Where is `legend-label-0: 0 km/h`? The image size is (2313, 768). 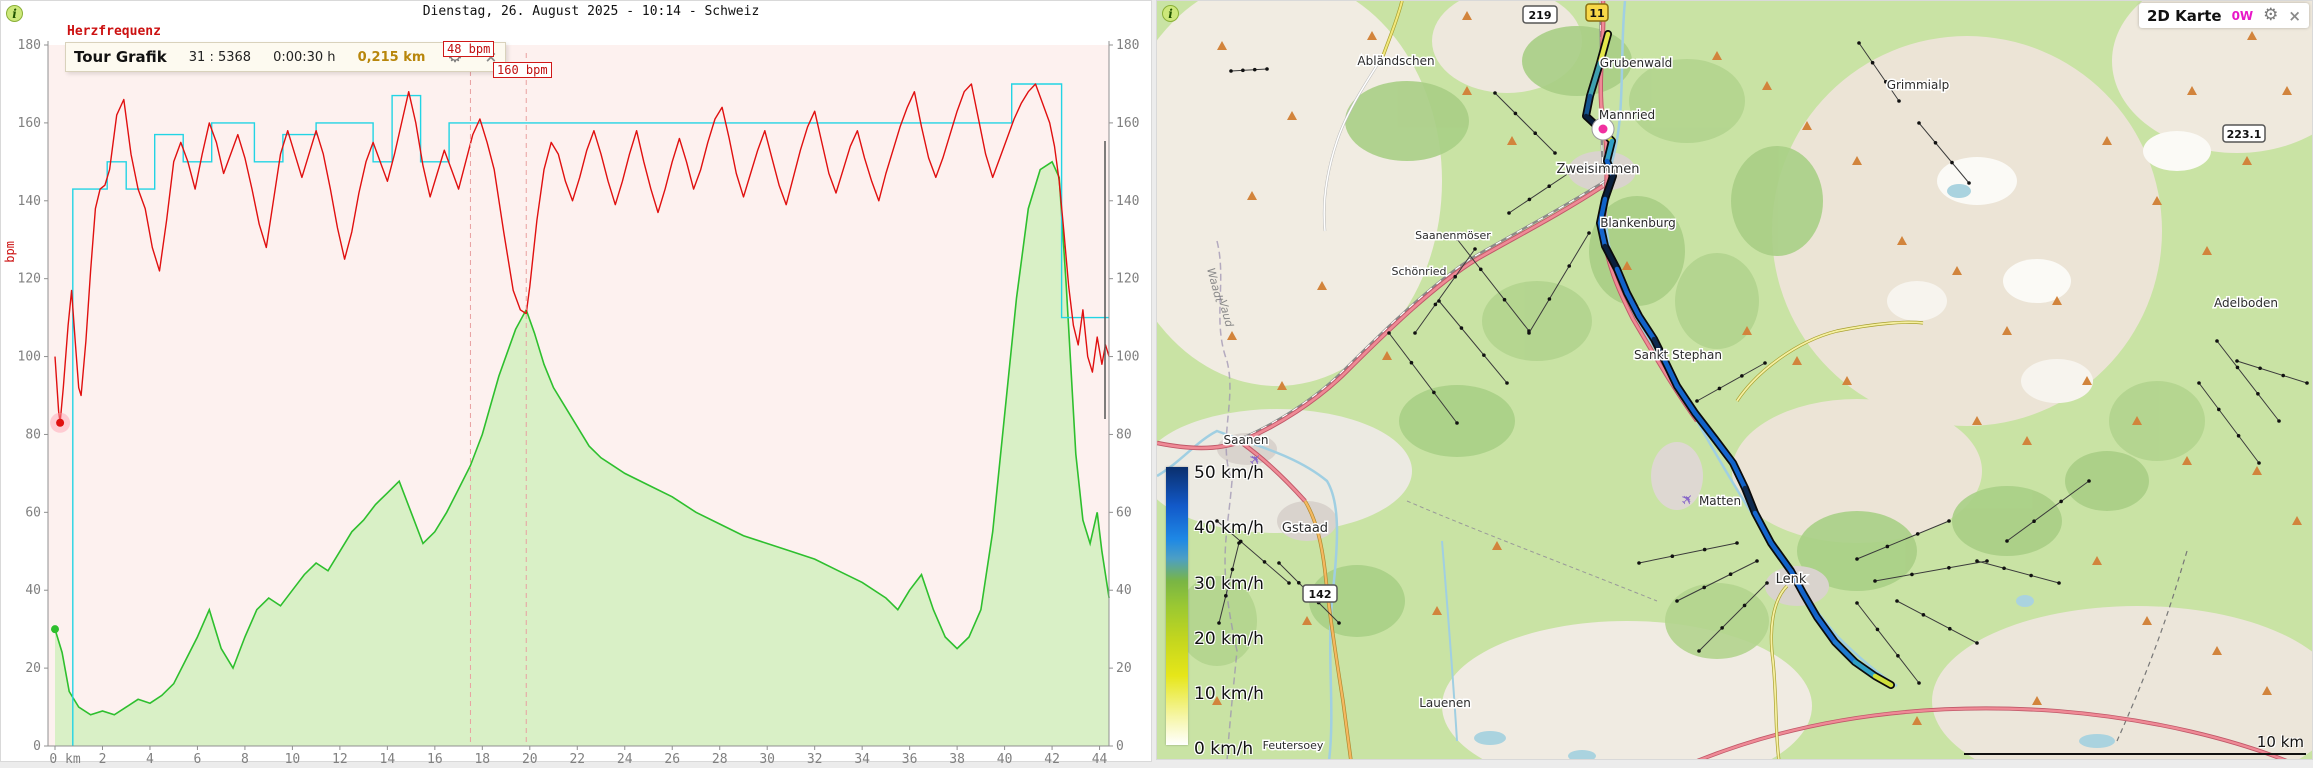 legend-label-0: 0 km/h is located at coordinates (1224, 749).